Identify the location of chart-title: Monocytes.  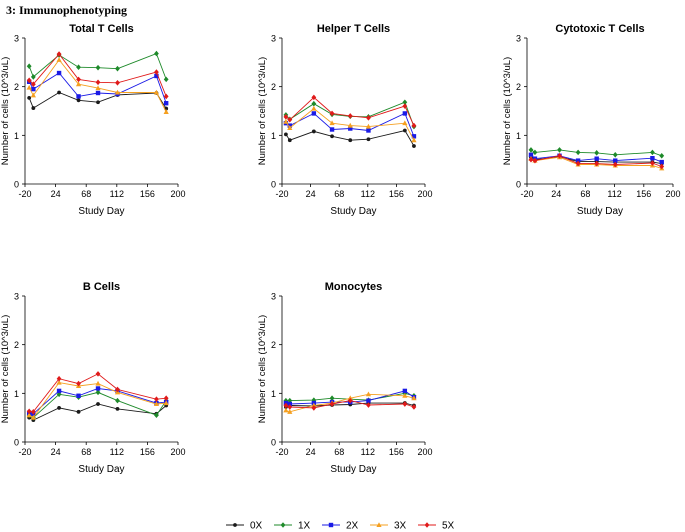
(353, 287).